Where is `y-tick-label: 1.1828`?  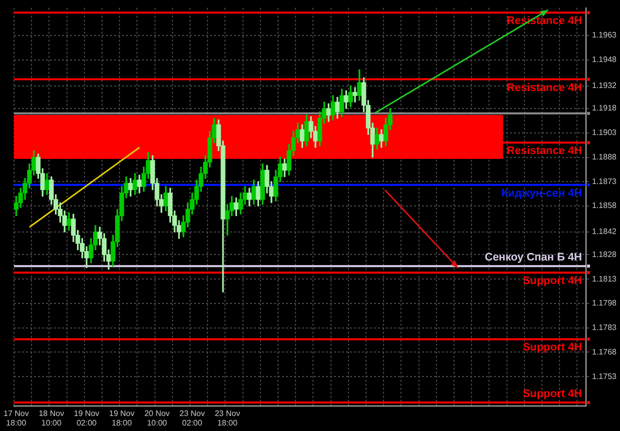
y-tick-label: 1.1828 is located at coordinates (605, 254).